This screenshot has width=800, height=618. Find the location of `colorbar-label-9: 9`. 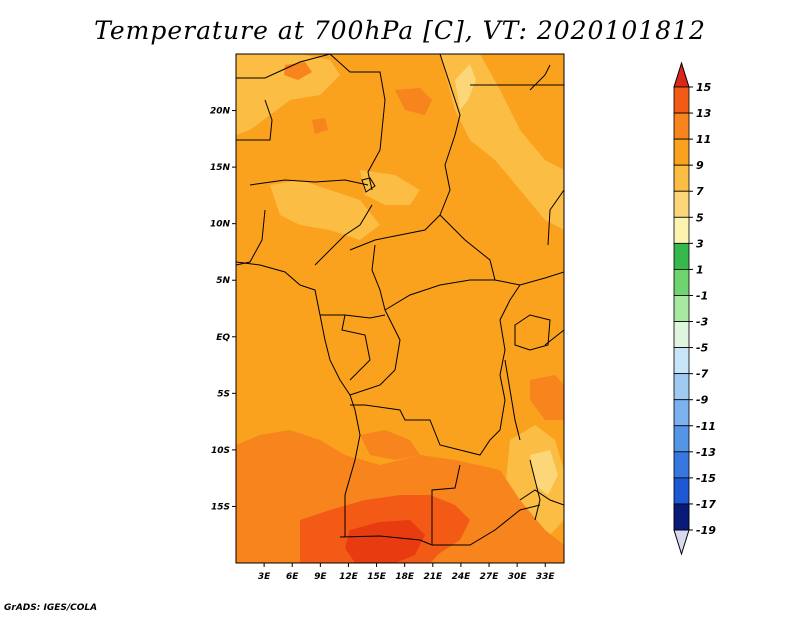

colorbar-label-9: 9 is located at coordinates (700, 165).